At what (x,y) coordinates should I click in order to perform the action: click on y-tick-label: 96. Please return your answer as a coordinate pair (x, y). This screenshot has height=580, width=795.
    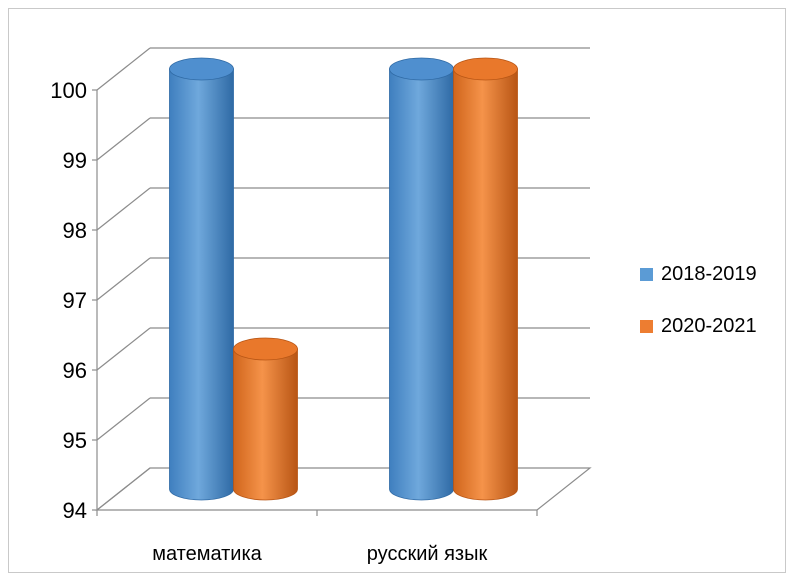
    Looking at the image, I should click on (75, 370).